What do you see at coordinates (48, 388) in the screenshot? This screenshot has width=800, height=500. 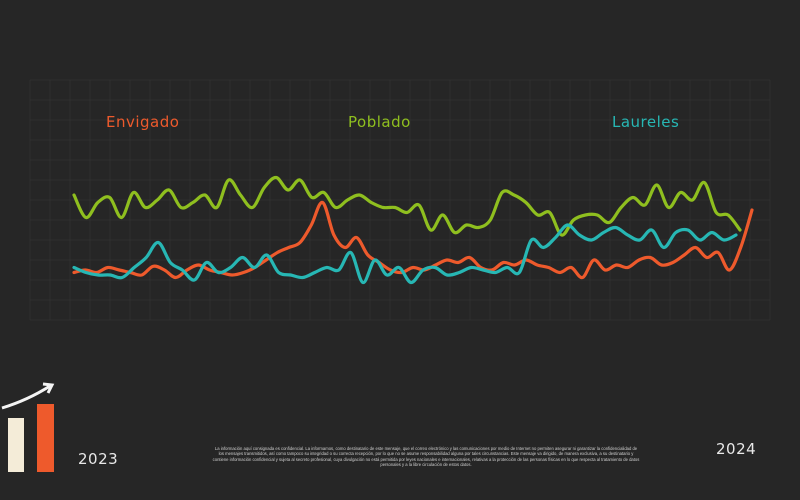 I see `logo-arrowhead` at bounding box center [48, 388].